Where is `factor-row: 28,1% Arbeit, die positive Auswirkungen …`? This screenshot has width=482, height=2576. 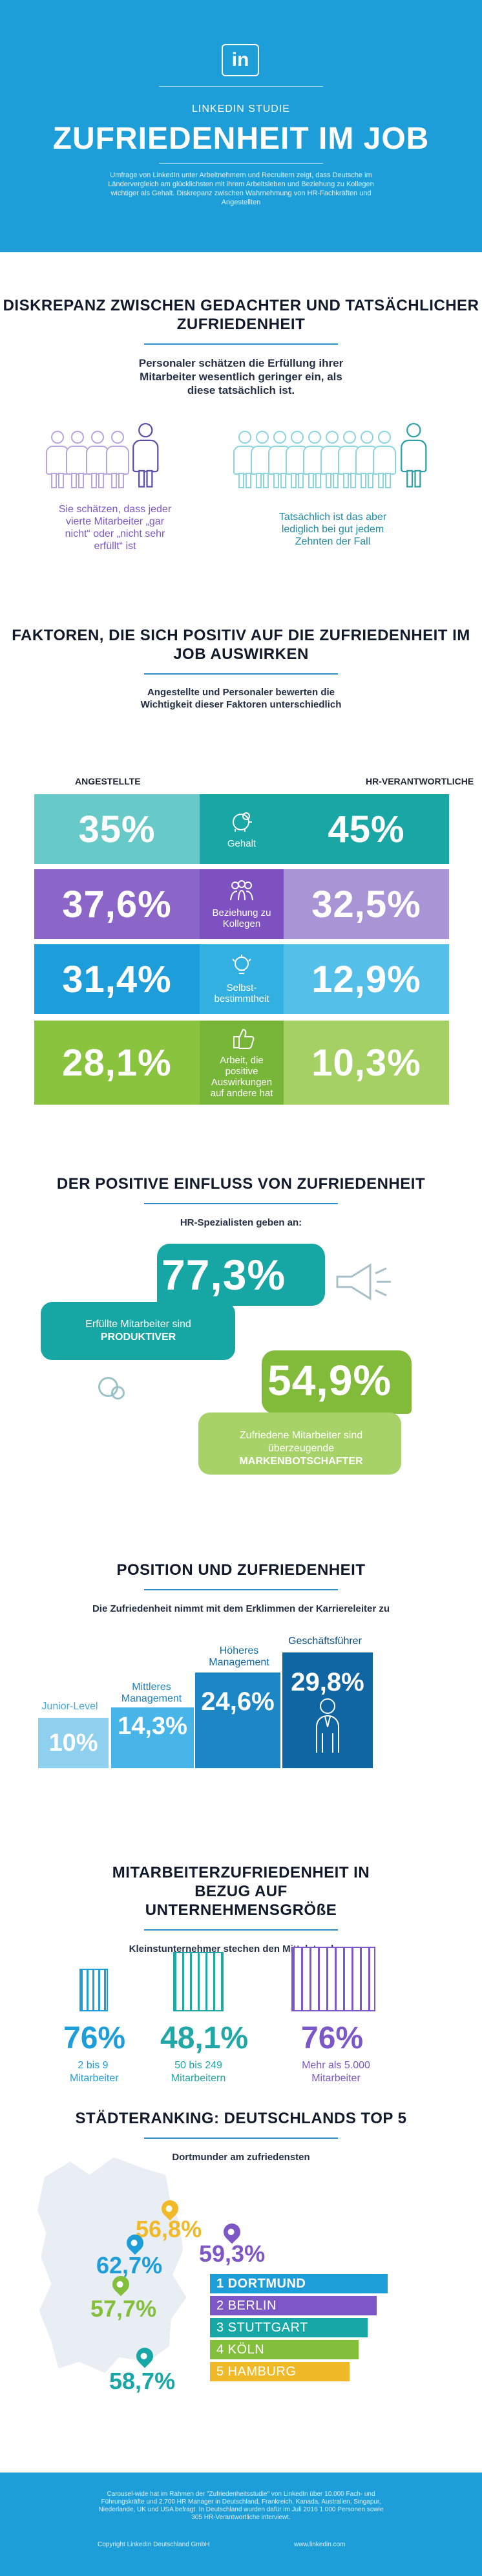 factor-row: 28,1% Arbeit, die positive Auswirkungen … is located at coordinates (241, 1063).